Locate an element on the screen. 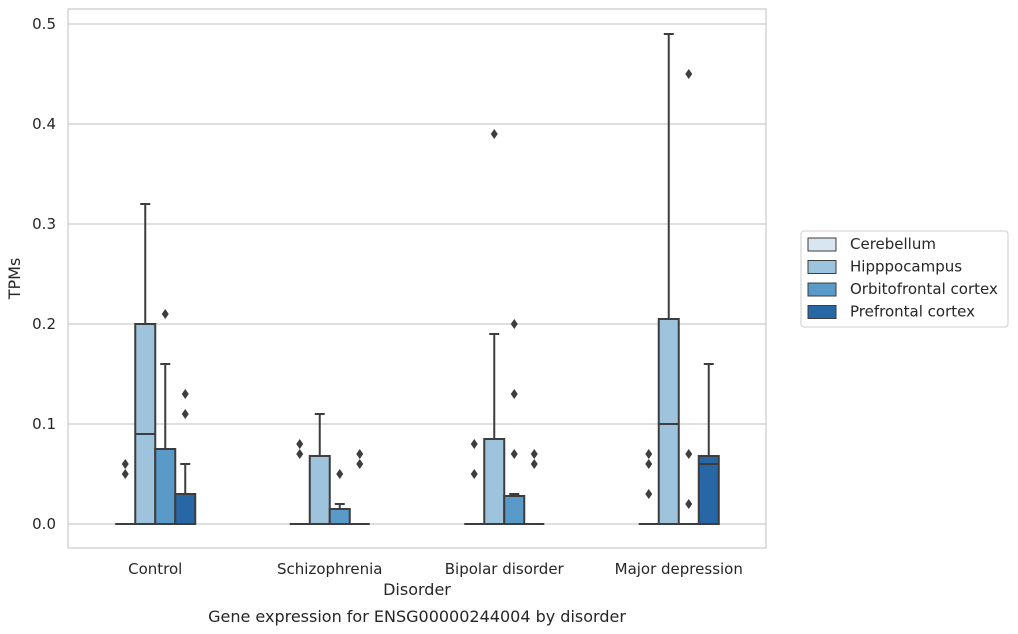 The image size is (1018, 634). x-axis-label: Disorder is located at coordinates (417, 589).